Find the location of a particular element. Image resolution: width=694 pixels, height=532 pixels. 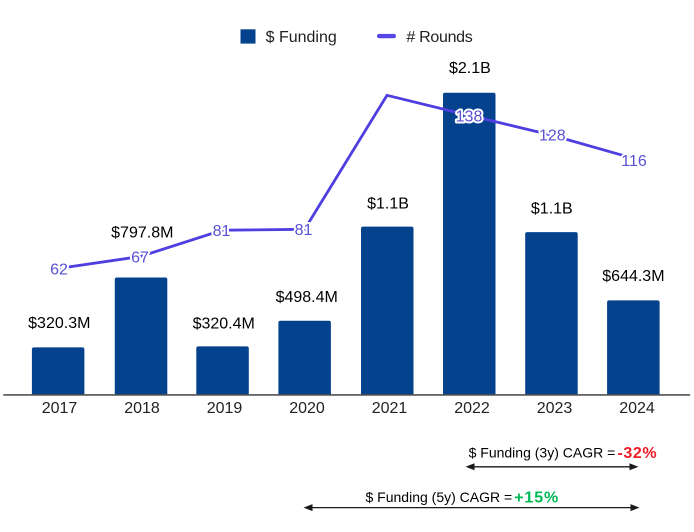

svg-text: 2024 is located at coordinates (637, 408).